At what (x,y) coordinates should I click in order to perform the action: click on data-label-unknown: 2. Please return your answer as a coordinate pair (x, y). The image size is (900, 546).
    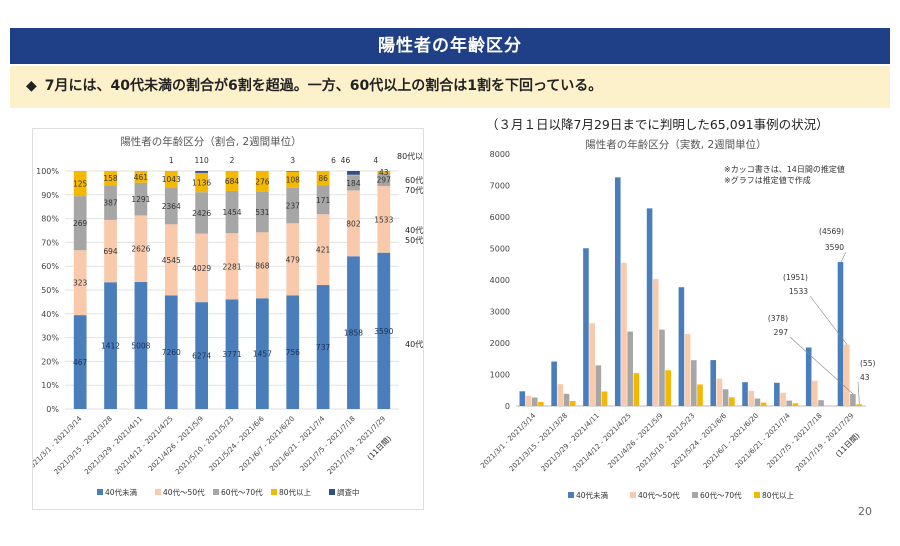
    Looking at the image, I should click on (232, 160).